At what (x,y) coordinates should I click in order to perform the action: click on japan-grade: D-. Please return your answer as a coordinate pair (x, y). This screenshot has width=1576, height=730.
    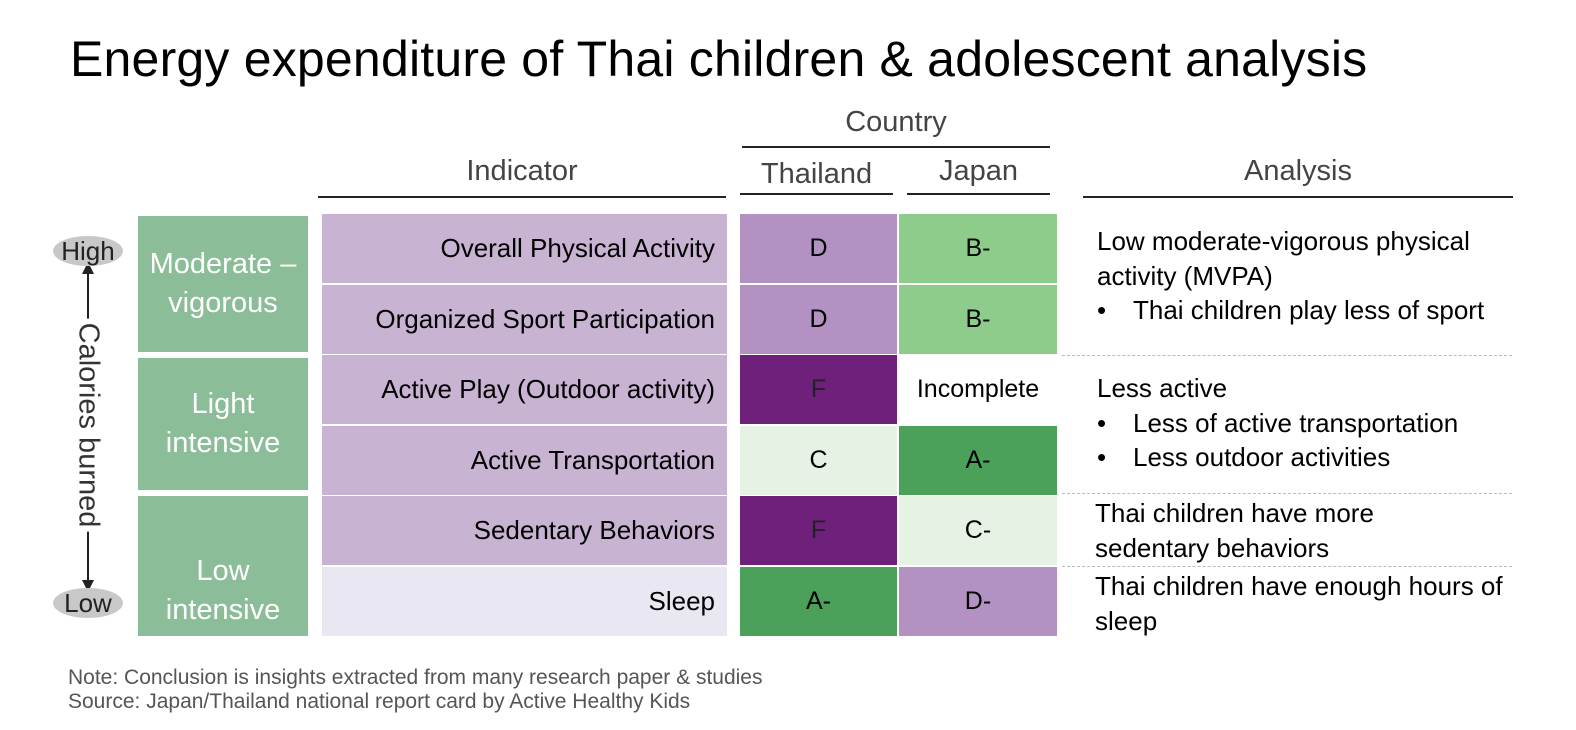
    Looking at the image, I should click on (978, 601).